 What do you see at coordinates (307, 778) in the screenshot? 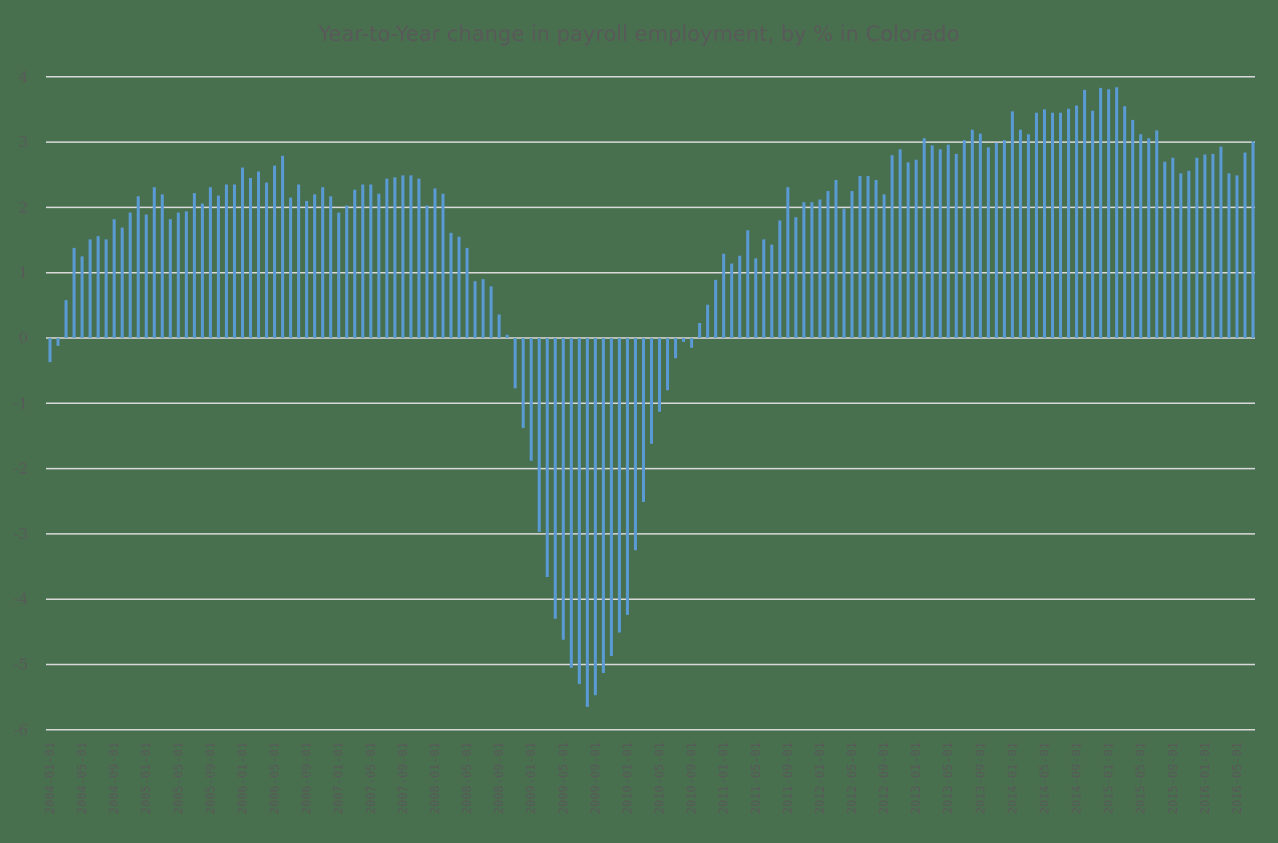
I see `x-tick-label: 2006-09-01` at bounding box center [307, 778].